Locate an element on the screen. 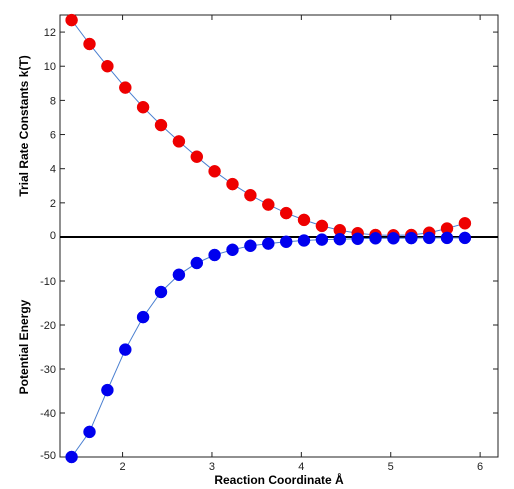  top-y-tick-label: 12 is located at coordinates (50, 33).